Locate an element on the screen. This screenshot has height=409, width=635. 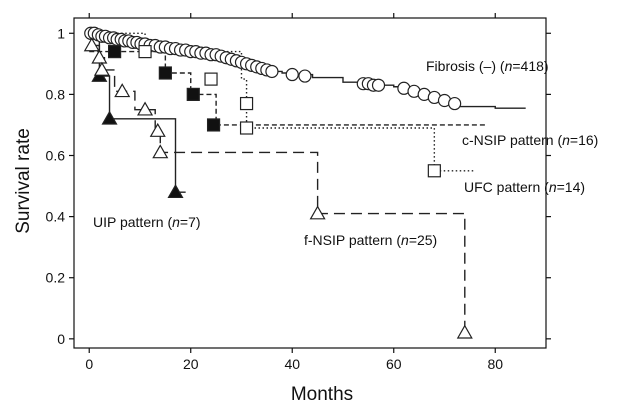
y-tick-label: 0.4 is located at coordinates (56, 217).